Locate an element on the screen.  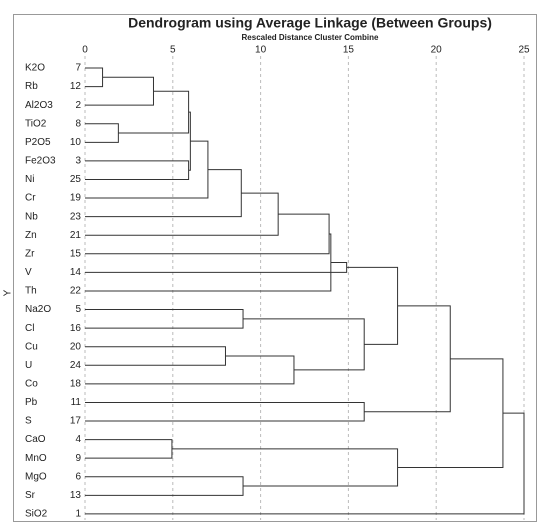
leaf-label: Rb is located at coordinates (31, 86).